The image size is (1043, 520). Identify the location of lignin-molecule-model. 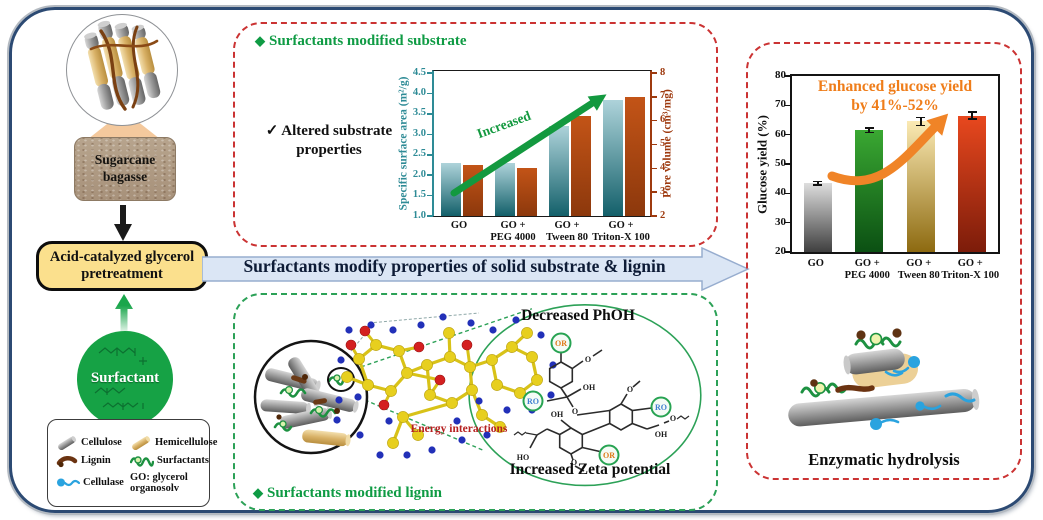
(445, 385).